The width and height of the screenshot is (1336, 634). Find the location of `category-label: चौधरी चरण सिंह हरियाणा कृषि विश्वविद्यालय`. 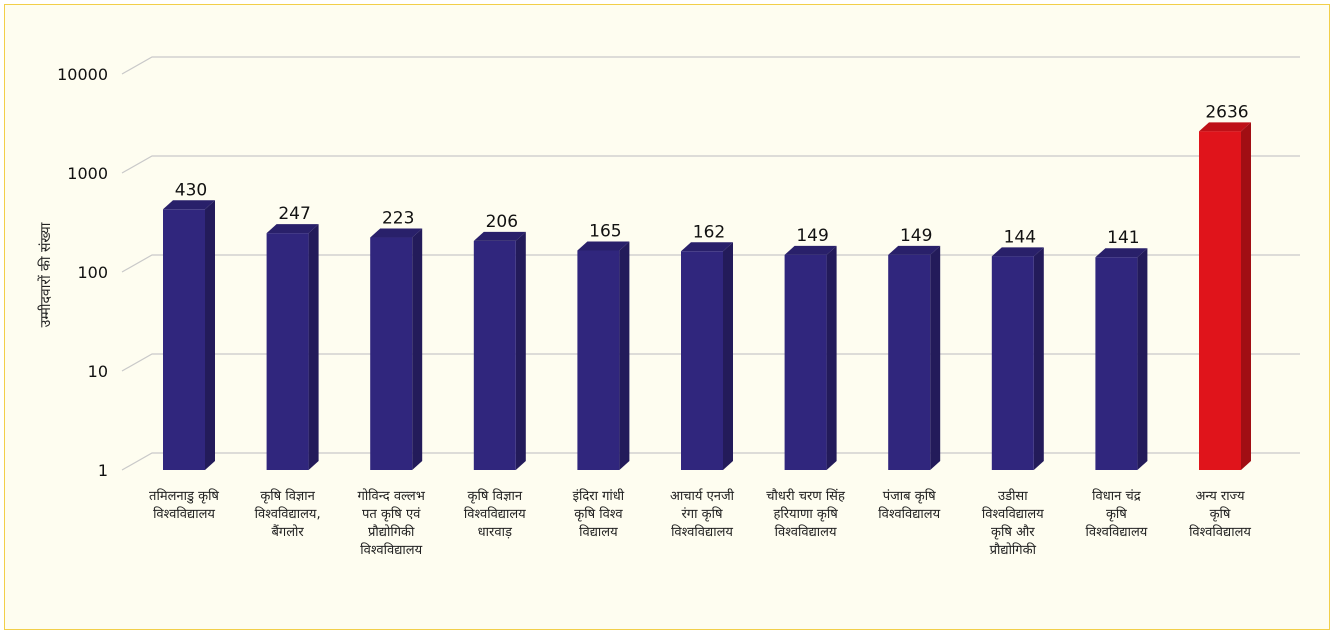

category-label: चौधरी चरण सिंह हरियाणा कृषि विश्वविद्यालय is located at coordinates (806, 514).